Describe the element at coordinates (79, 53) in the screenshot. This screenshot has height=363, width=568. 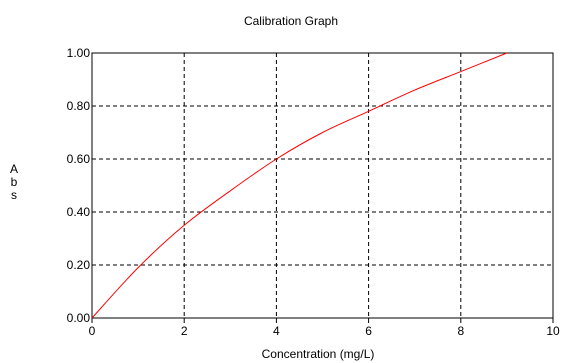
I see `y-tick-label: 1.00` at that location.